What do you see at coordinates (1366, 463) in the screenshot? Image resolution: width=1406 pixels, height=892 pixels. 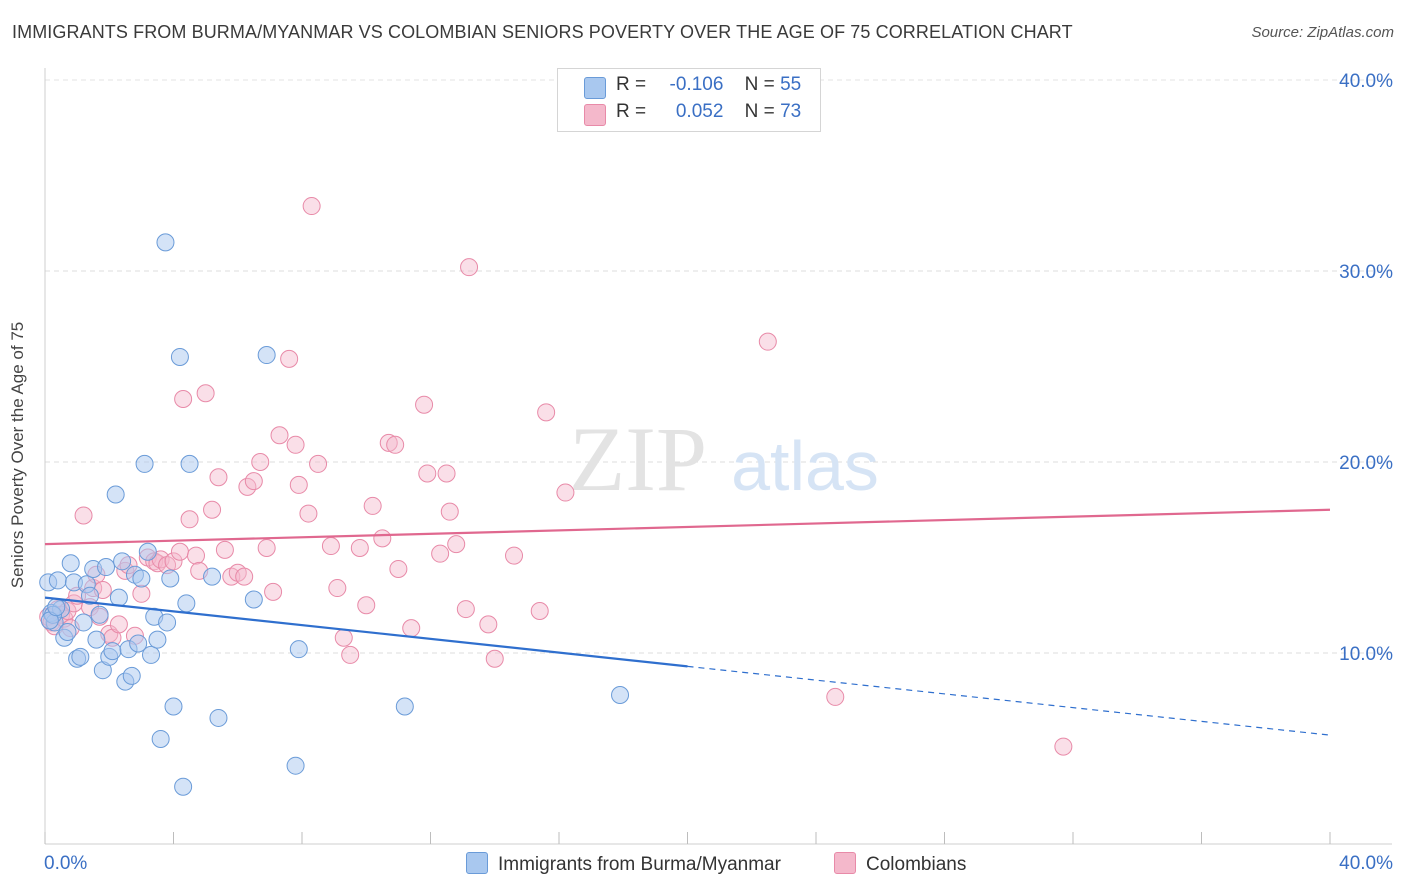 I see `y-tick-label: 20.0%` at bounding box center [1366, 463].